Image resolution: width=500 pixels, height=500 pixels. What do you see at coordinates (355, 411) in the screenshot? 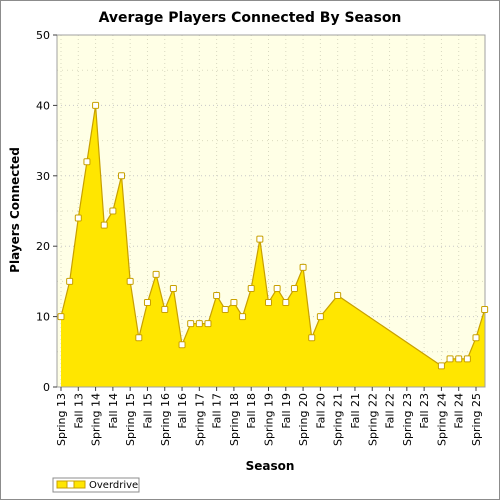
I see `x-tick-label: Fall 21` at bounding box center [355, 411].